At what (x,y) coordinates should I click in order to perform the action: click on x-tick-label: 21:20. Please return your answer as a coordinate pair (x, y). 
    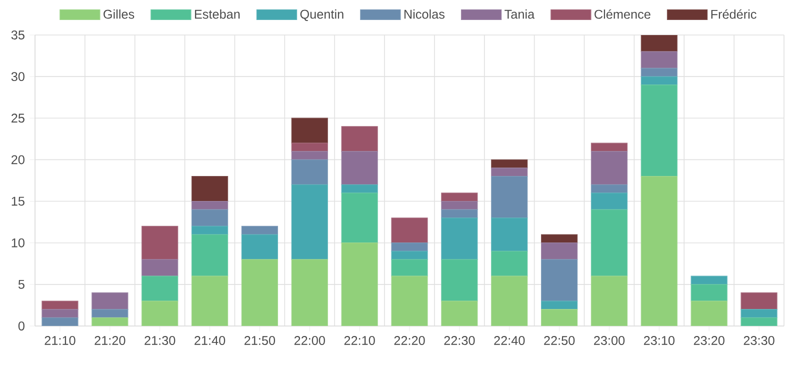
    Looking at the image, I should click on (110, 340).